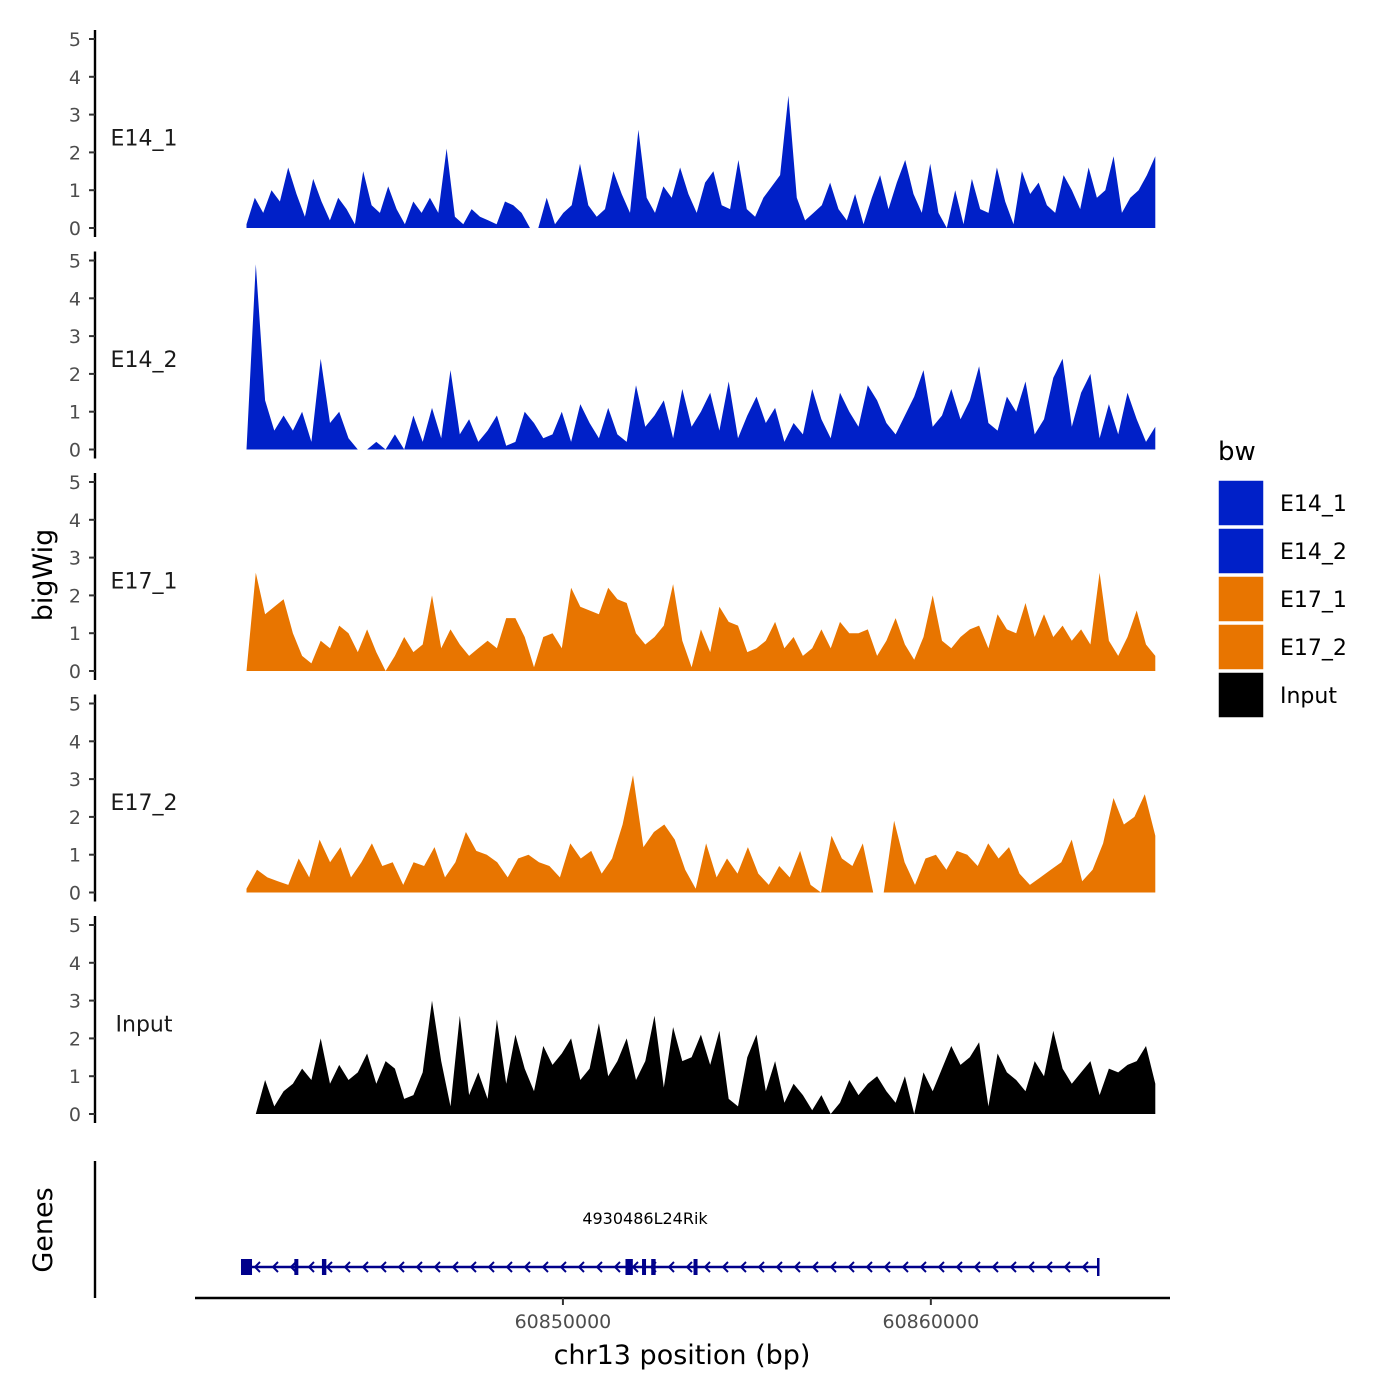 Image resolution: width=1400 pixels, height=1400 pixels. What do you see at coordinates (1313, 504) in the screenshot?
I see `legend-label: E14_1` at bounding box center [1313, 504].